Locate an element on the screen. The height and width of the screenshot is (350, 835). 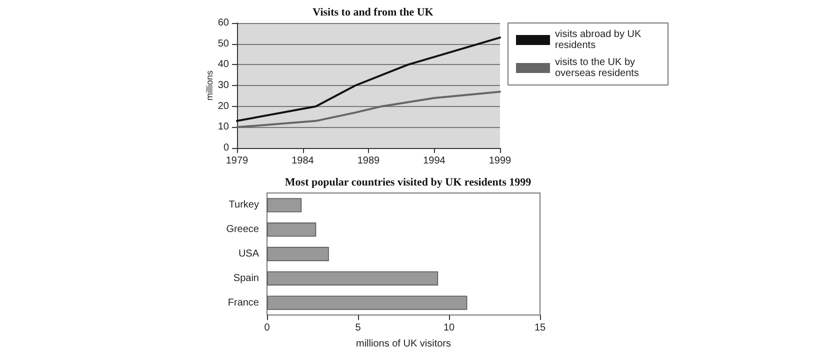
x-tick-label: 1994 is located at coordinates (434, 161).